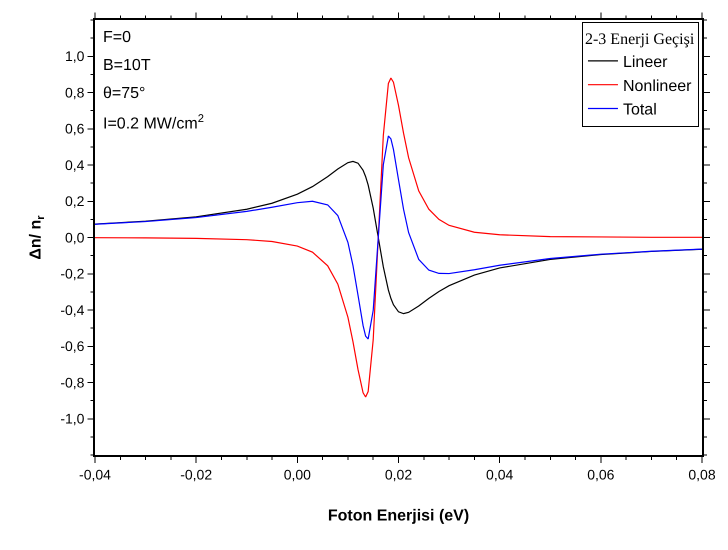 The image size is (728, 550). I want to click on x-tick-label: -0,02, so click(196, 474).